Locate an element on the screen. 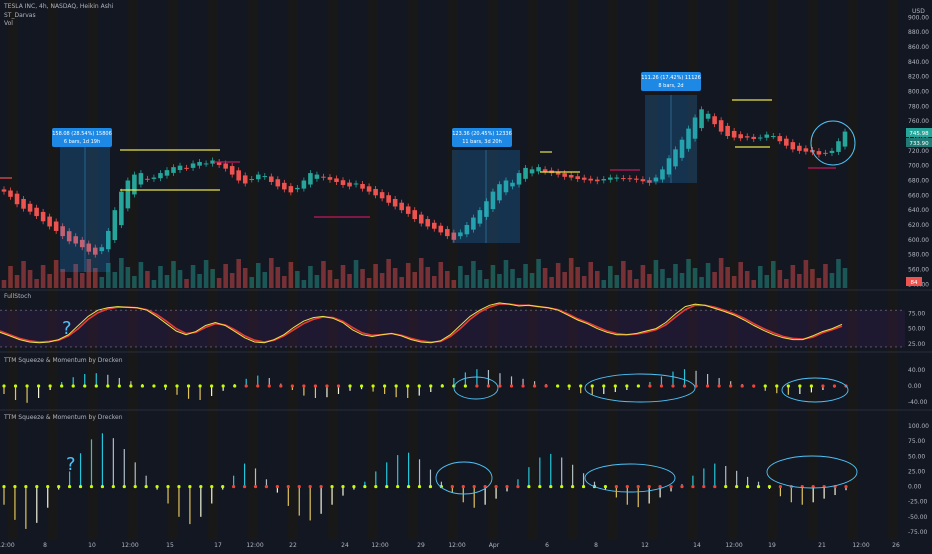 The height and width of the screenshot is (554, 932). time-tick-label: 17 is located at coordinates (218, 545).